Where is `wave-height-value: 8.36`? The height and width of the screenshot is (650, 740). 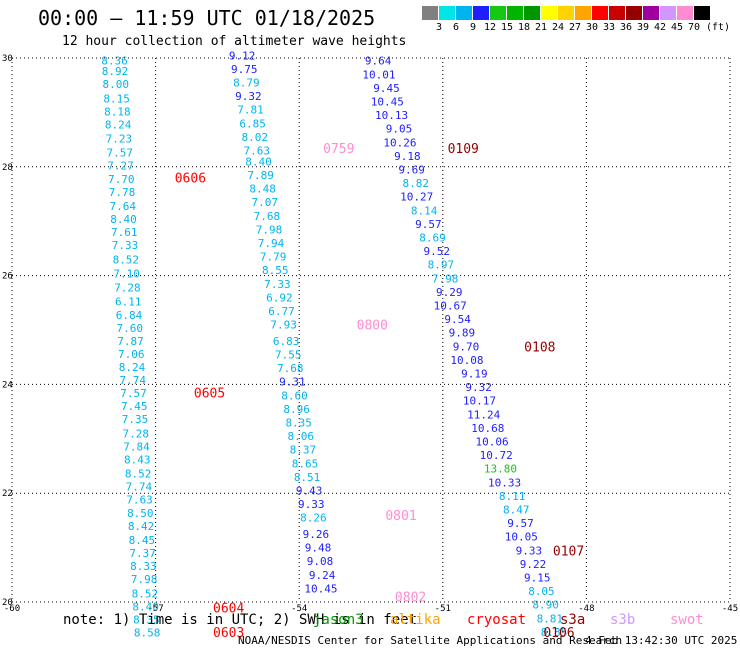
wave-height-value: 8.36 is located at coordinates (114, 61).